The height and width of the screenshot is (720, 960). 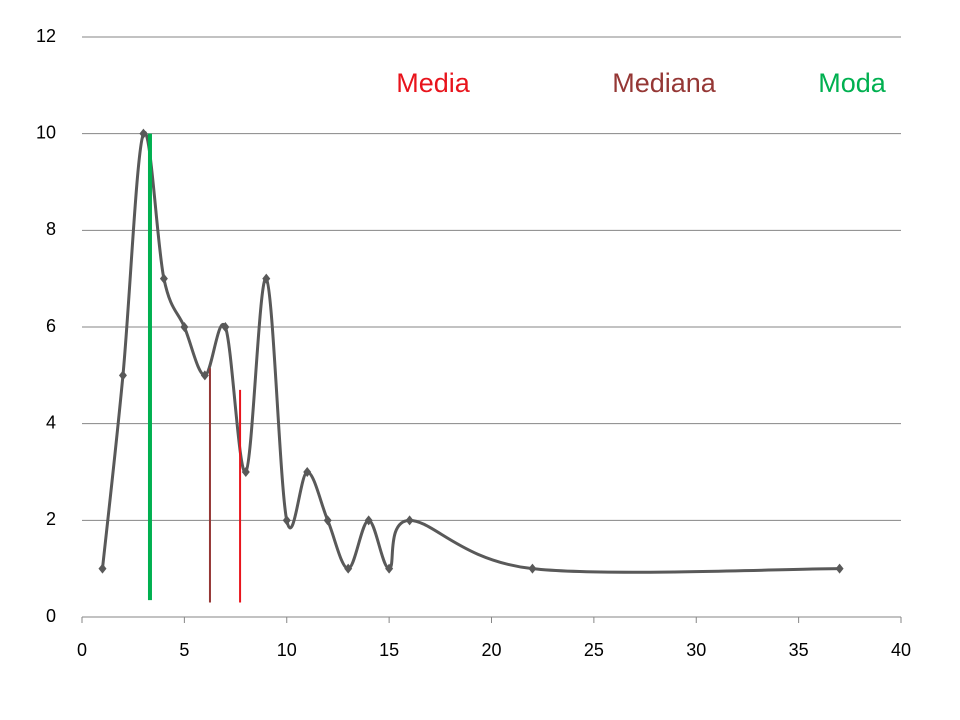 What do you see at coordinates (82, 650) in the screenshot?
I see `x-tick-label: 0` at bounding box center [82, 650].